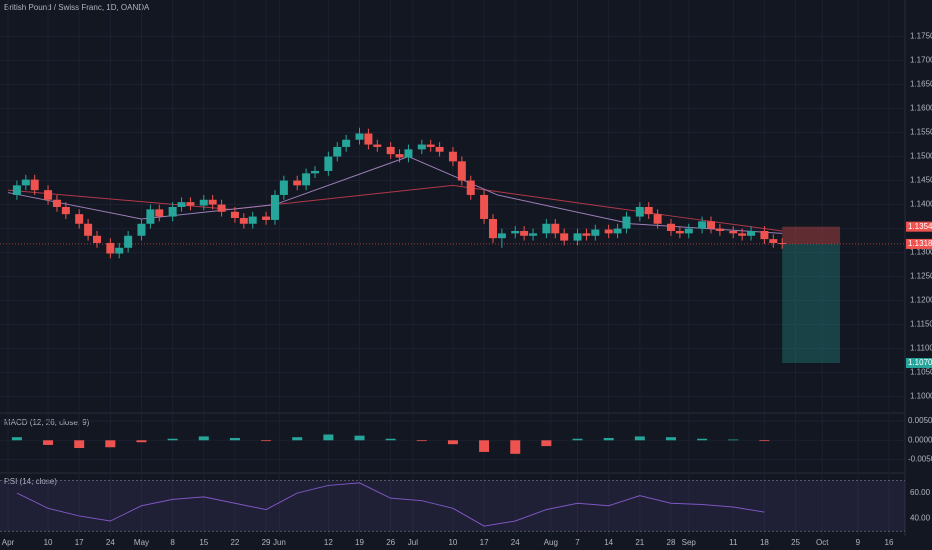 The image size is (932, 550). I want to click on x-tick-label: 10, so click(452, 542).